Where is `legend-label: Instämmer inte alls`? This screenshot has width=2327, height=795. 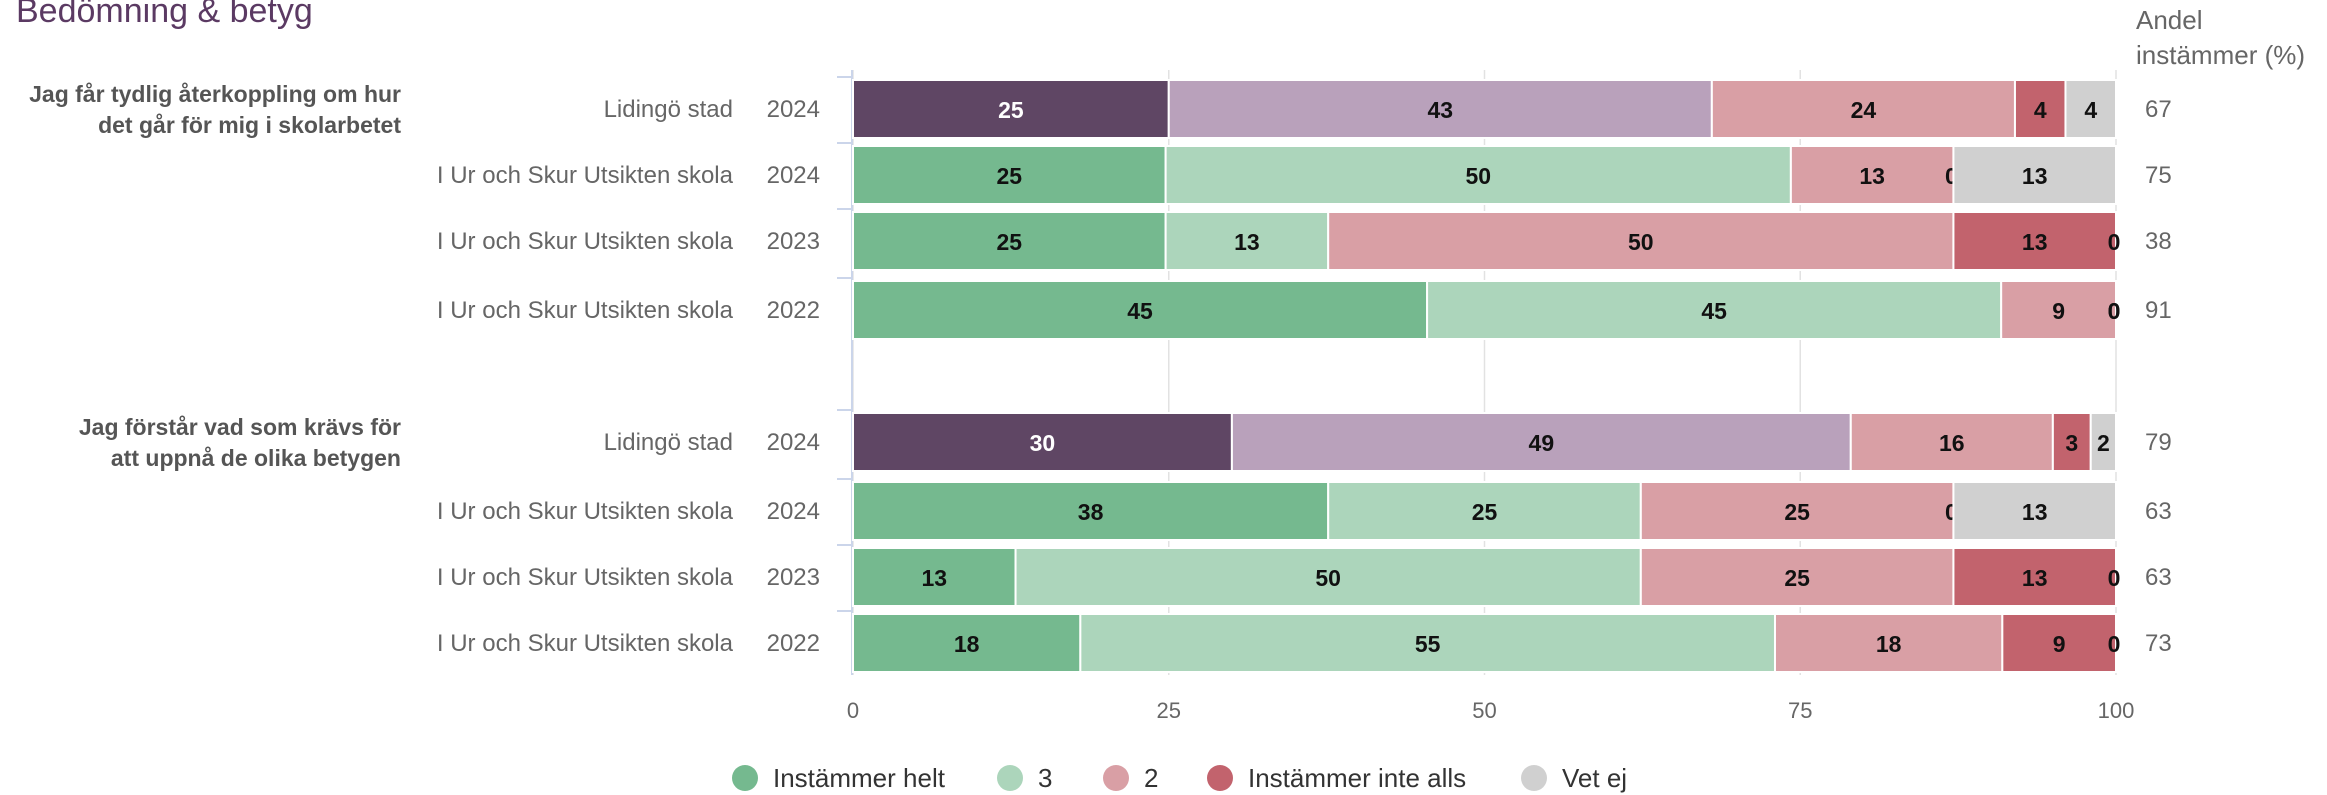 legend-label: Instämmer inte alls is located at coordinates (1357, 778).